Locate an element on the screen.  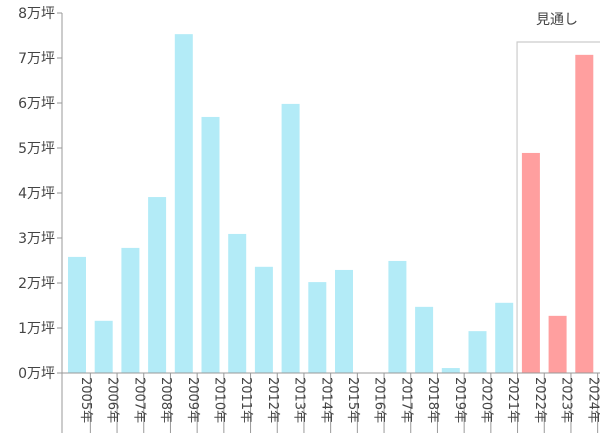
y-tick-label: 5万坪 is located at coordinates (36, 149).